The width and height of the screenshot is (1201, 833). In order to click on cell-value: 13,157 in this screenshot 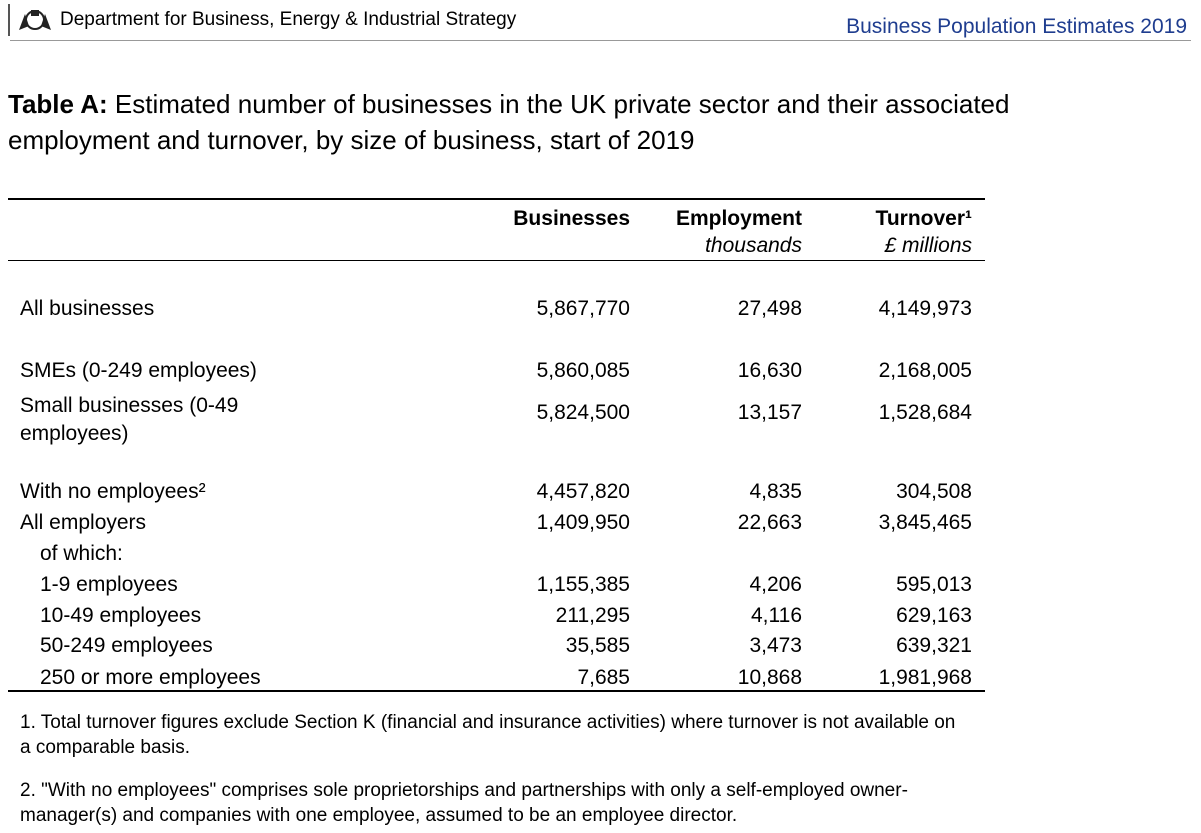, I will do `click(769, 412)`.